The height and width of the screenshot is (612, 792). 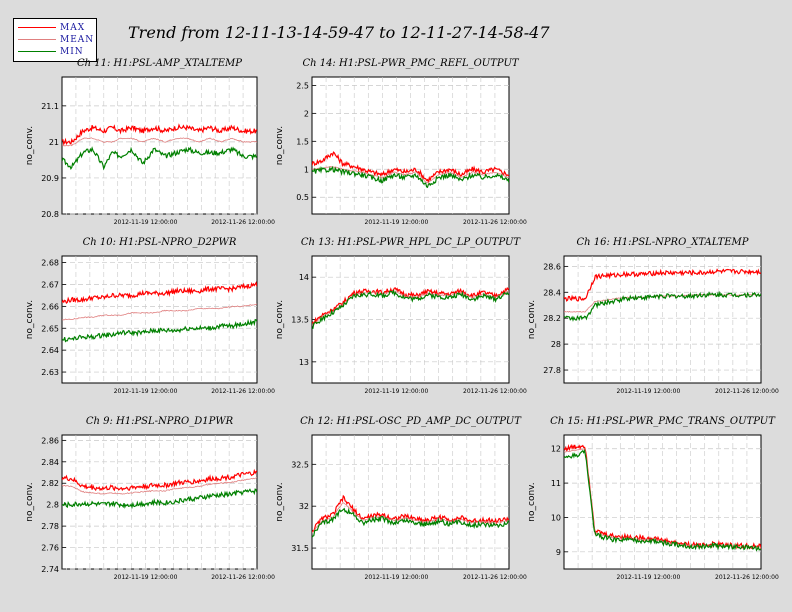 I want to click on y-tick-label: 2.66, so click(x=50, y=306).